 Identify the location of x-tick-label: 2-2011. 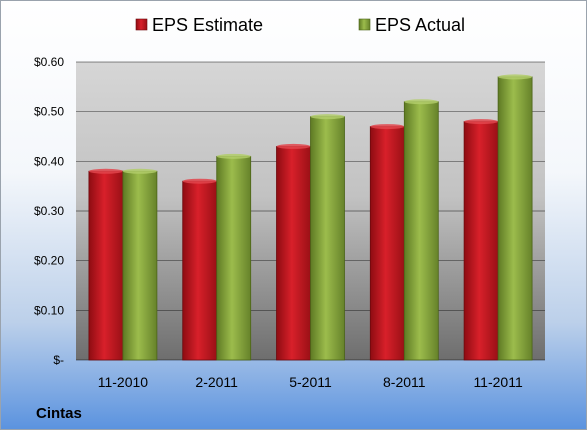
(216, 382).